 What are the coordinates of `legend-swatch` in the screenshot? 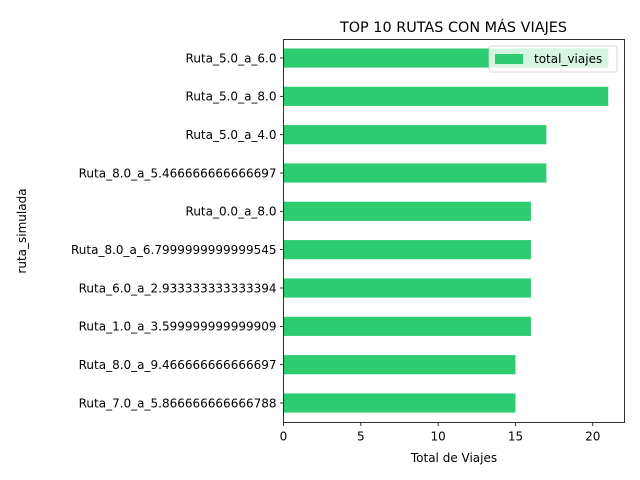 It's located at (509, 59).